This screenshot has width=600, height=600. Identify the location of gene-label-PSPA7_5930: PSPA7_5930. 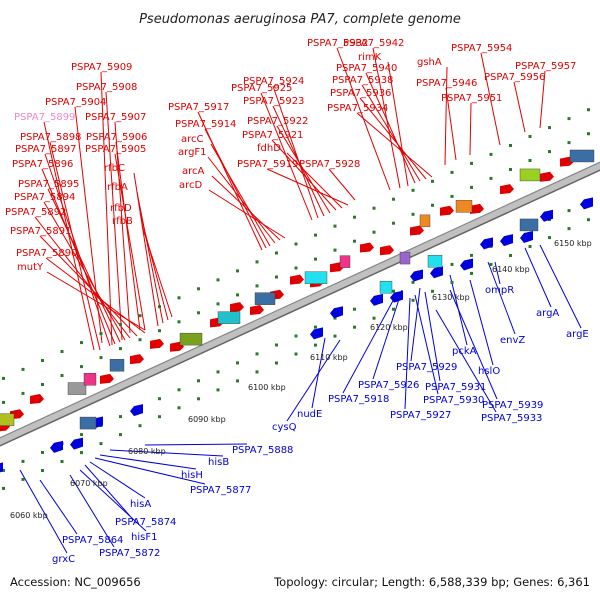
(453, 400).